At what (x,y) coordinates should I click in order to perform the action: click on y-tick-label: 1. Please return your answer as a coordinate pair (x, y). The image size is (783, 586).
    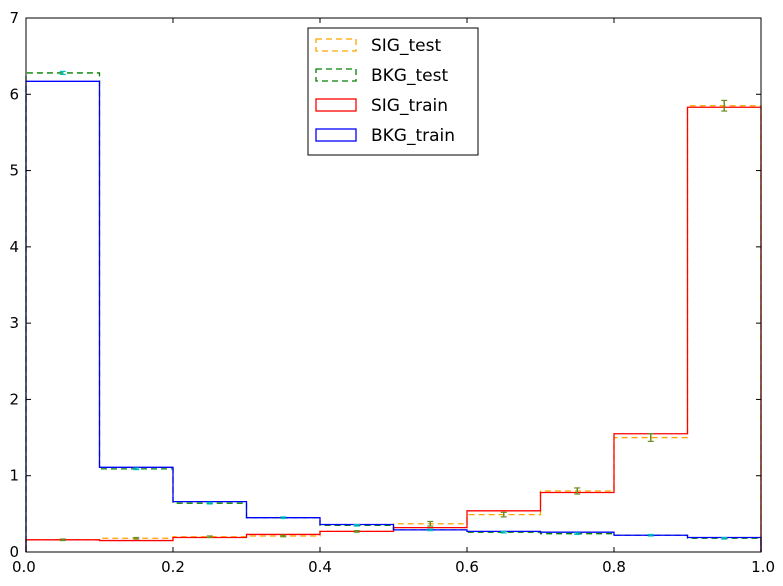
    Looking at the image, I should click on (14, 476).